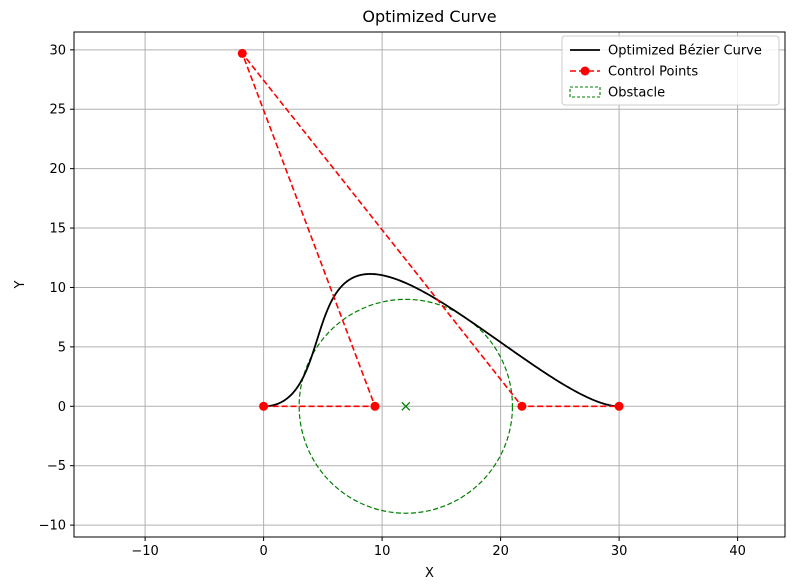 This screenshot has height=586, width=793. I want to click on x-tick-label: 40, so click(737, 551).